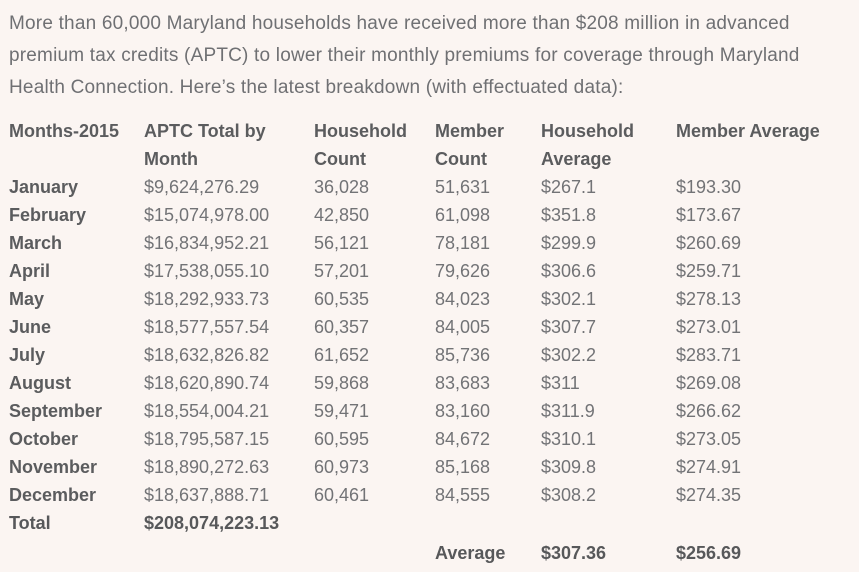 This screenshot has height=572, width=859. I want to click on column-header-member-average: Member Average, so click(748, 131).